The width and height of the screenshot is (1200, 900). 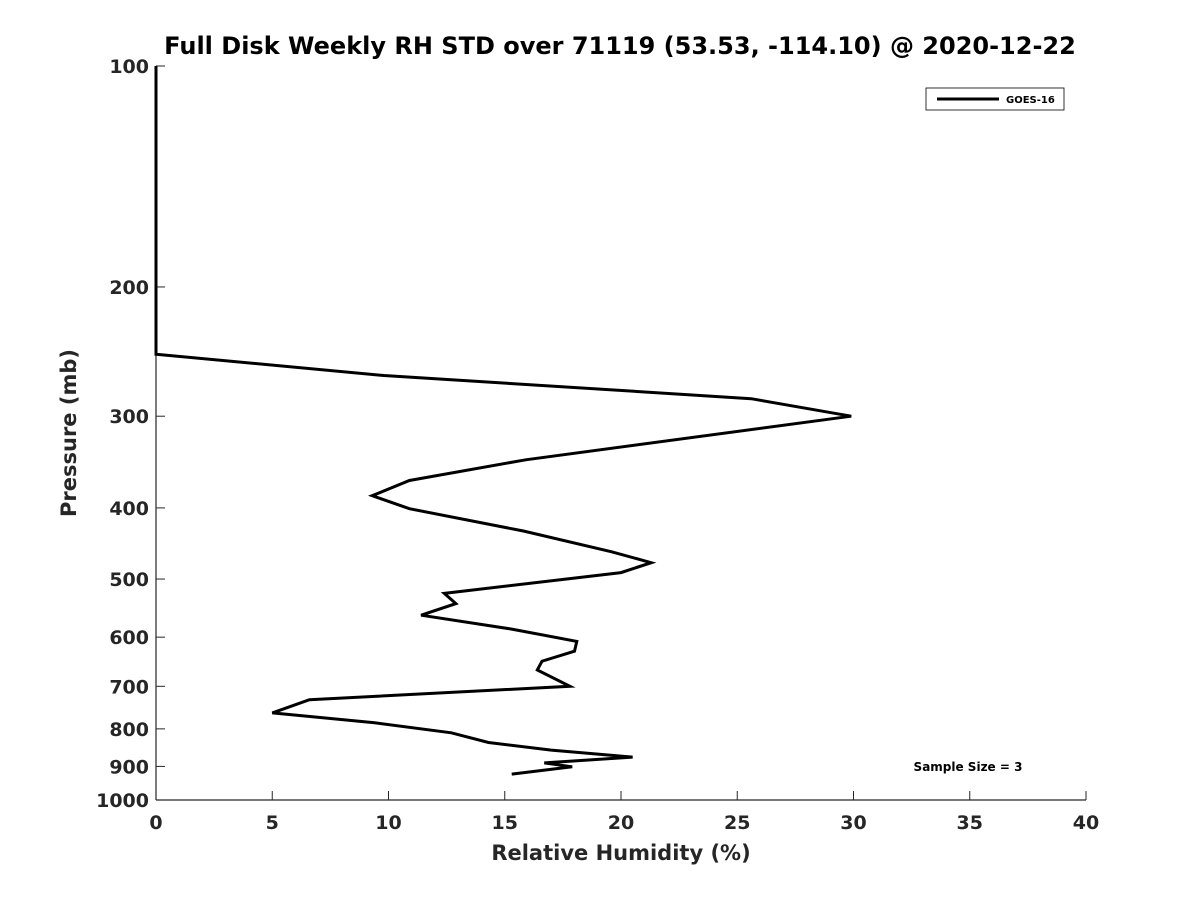 What do you see at coordinates (505, 823) in the screenshot?
I see `x-tick-label: 15` at bounding box center [505, 823].